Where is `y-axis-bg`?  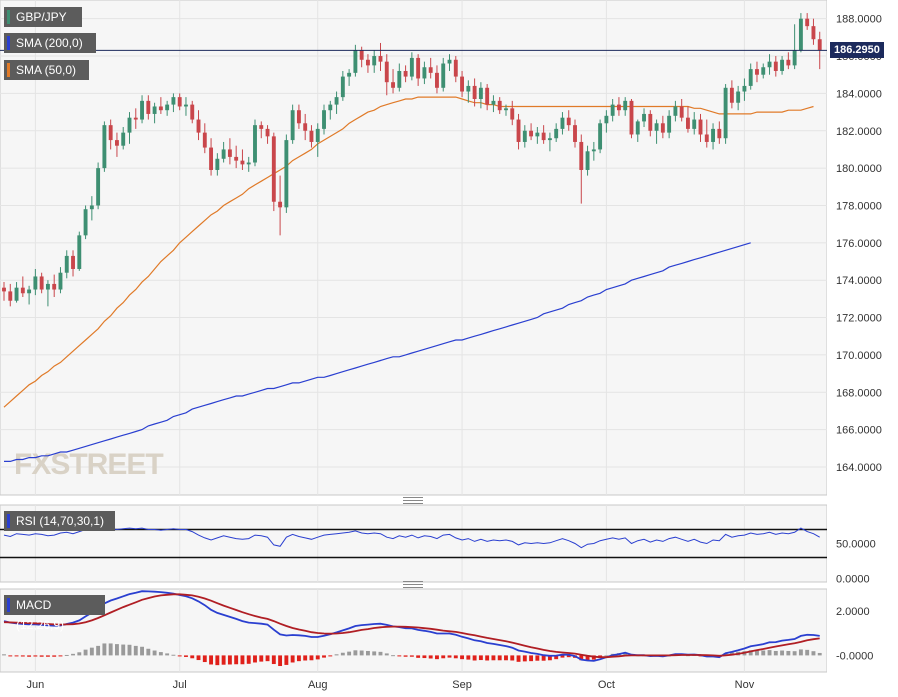
y-axis-bg is located at coordinates (862, 348).